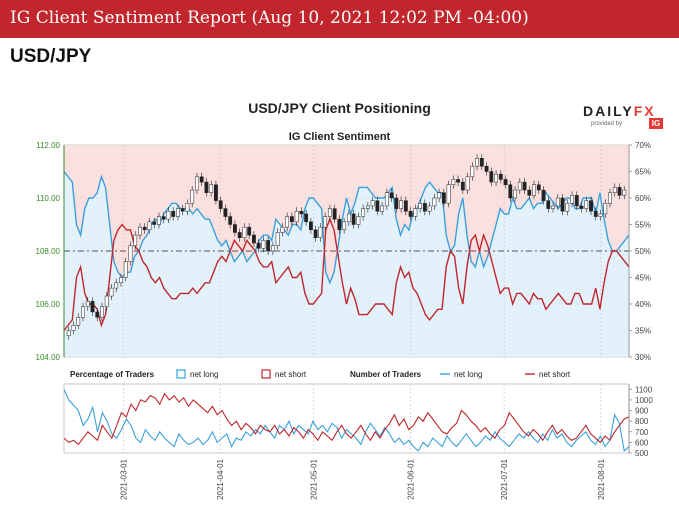 The height and width of the screenshot is (518, 679). I want to click on date-tick-label: 2021-03-01, so click(123, 478).